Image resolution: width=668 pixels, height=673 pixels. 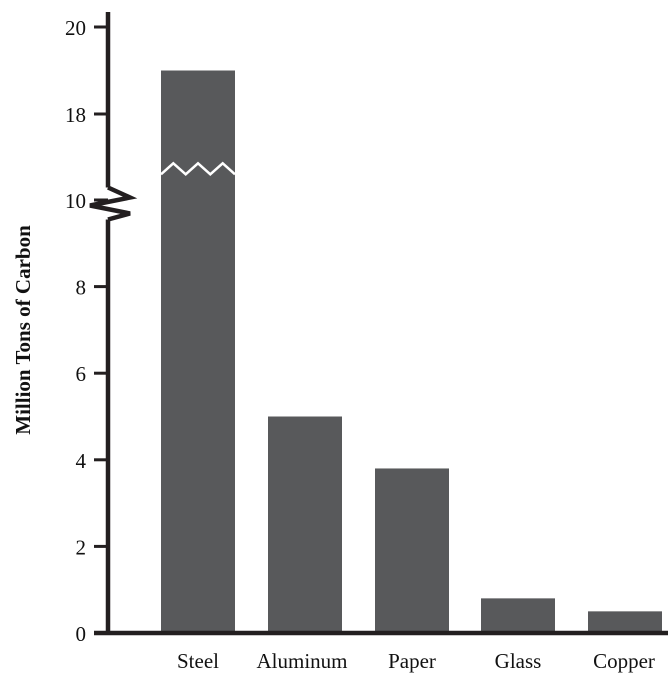 I want to click on y-tick-label-18: 18, so click(x=75, y=115).